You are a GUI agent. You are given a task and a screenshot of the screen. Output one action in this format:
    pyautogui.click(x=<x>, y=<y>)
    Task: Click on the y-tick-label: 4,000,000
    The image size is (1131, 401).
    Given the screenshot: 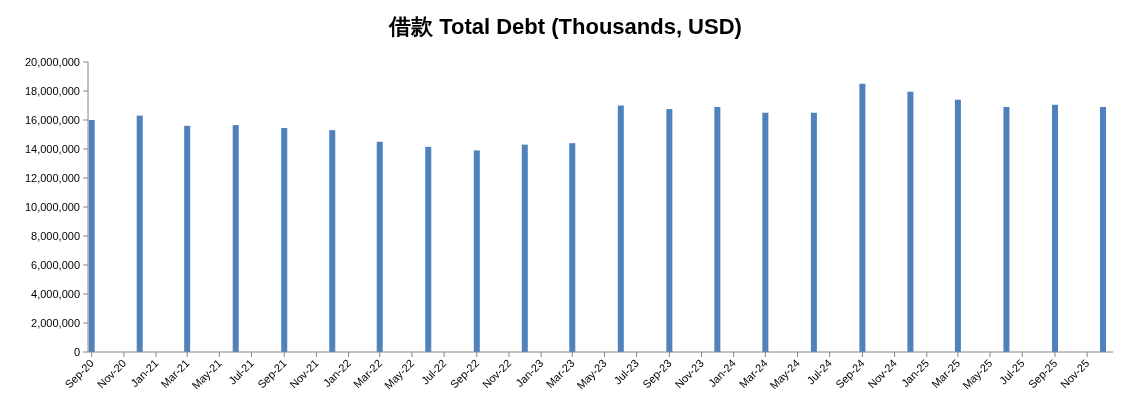 What is the action you would take?
    pyautogui.click(x=55, y=294)
    